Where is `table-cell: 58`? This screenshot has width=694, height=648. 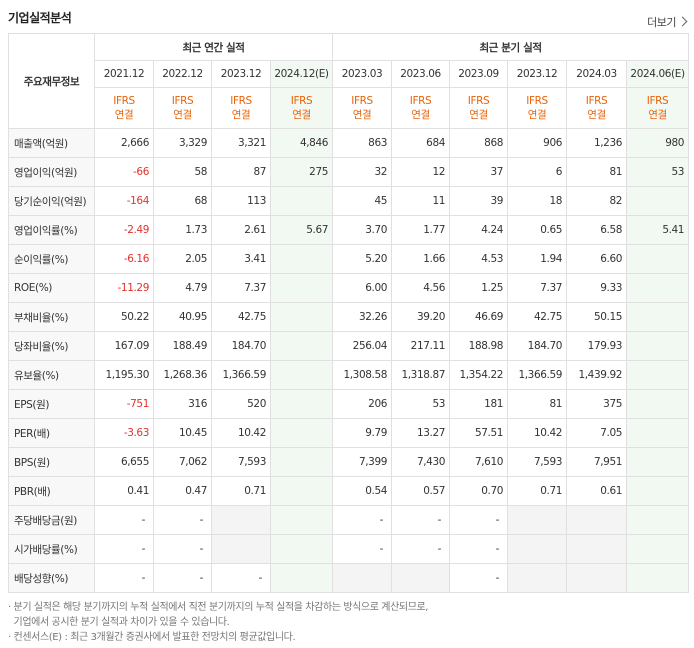 table-cell: 58 is located at coordinates (182, 172).